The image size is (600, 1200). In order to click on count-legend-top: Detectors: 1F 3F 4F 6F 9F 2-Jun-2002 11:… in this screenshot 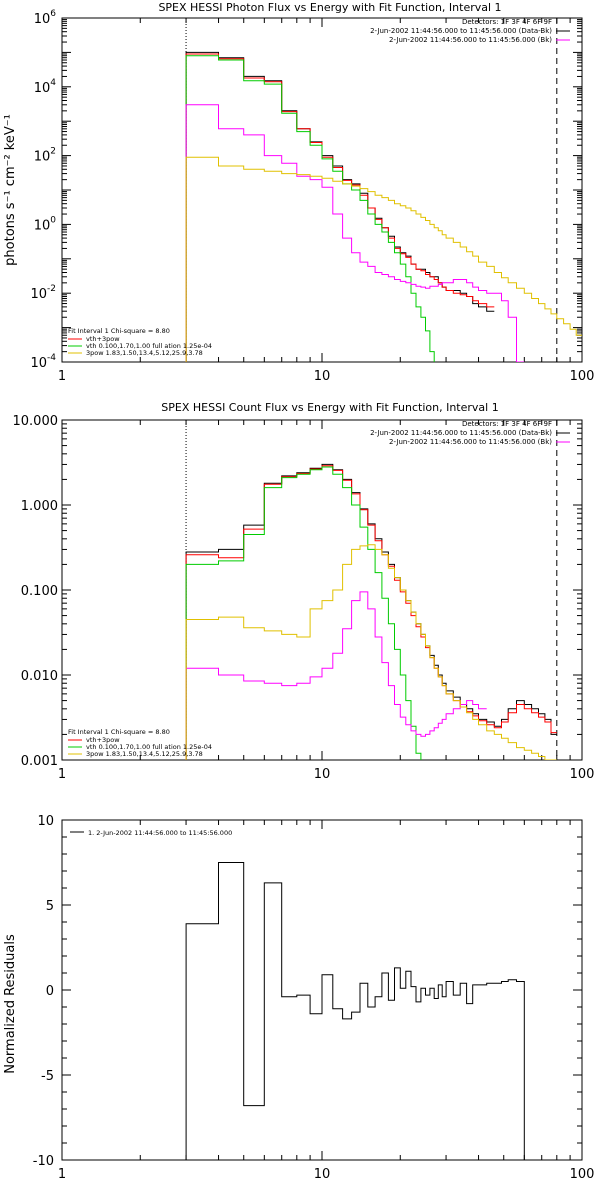, I will do `click(470, 433)`.